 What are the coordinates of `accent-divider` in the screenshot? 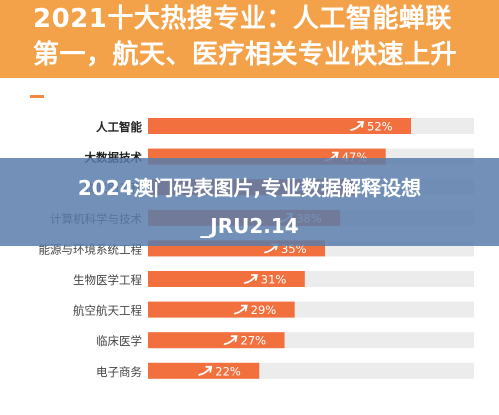 It's located at (37, 96).